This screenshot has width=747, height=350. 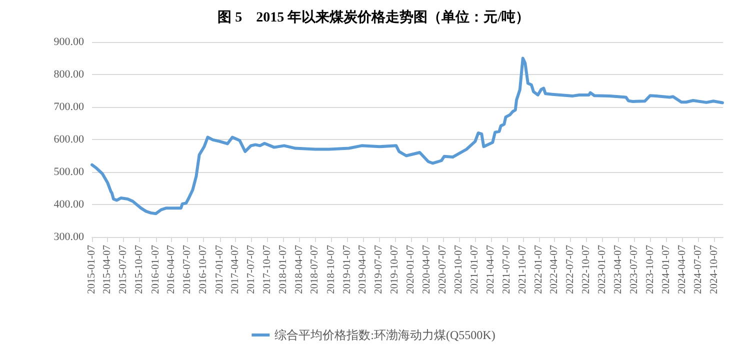 I want to click on x-tick-label: 2018-01-07, so click(x=284, y=269).